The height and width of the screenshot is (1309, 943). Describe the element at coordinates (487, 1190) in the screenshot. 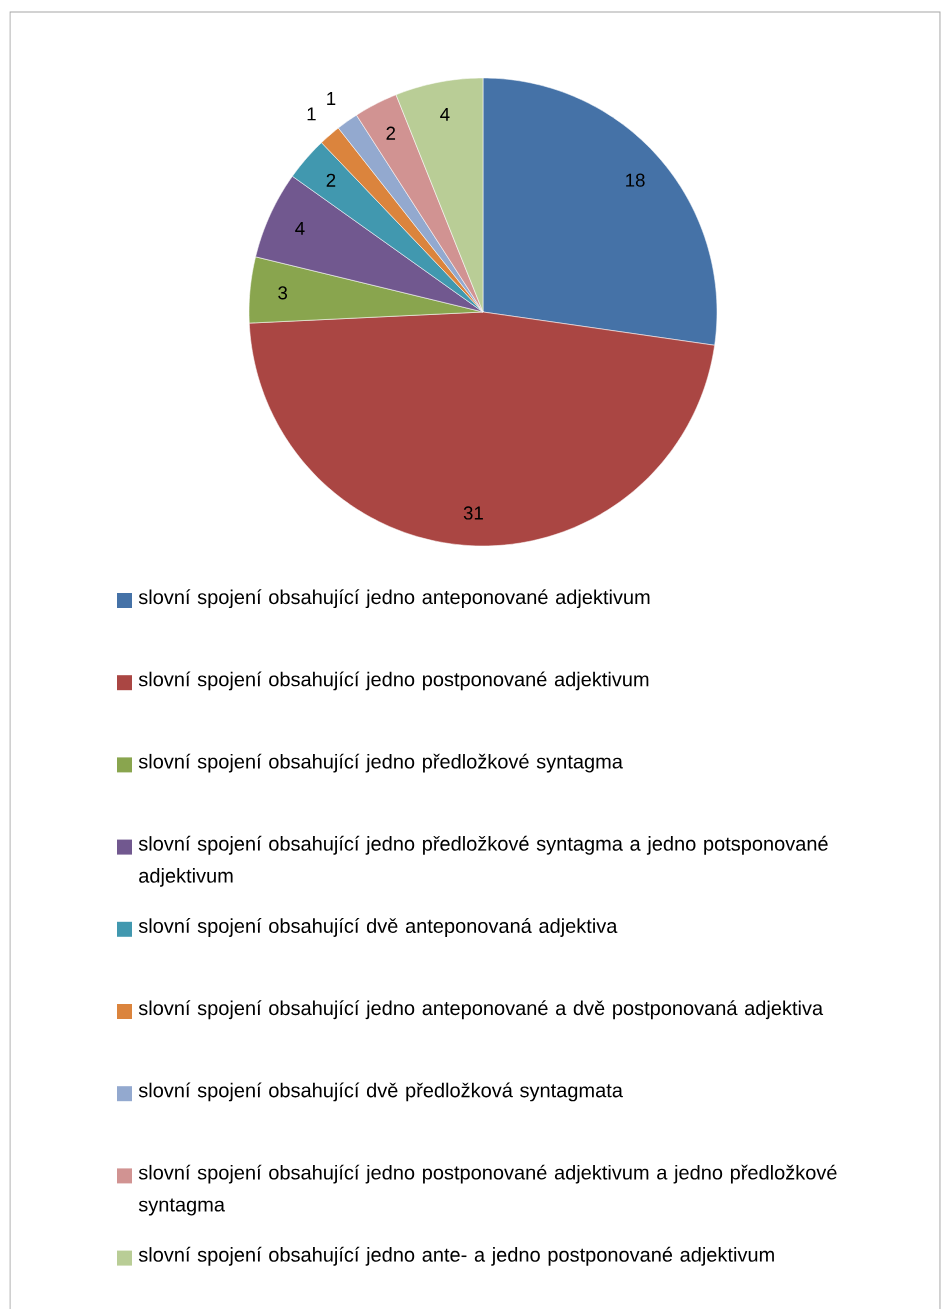

I see `legend-label: slovní spojení obsahující jedno postponované adjektivum a jedno předložkové syntagma` at that location.